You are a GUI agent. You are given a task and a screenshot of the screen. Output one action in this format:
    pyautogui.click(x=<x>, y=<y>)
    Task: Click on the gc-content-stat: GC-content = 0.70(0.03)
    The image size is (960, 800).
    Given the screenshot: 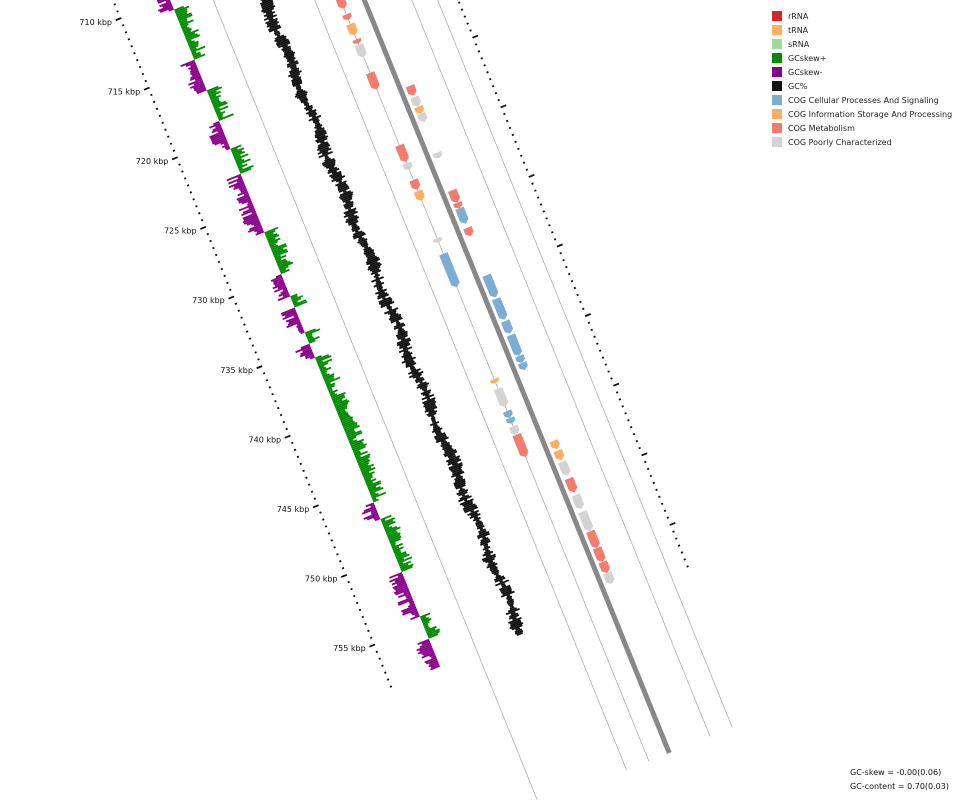 What is the action you would take?
    pyautogui.click(x=899, y=786)
    